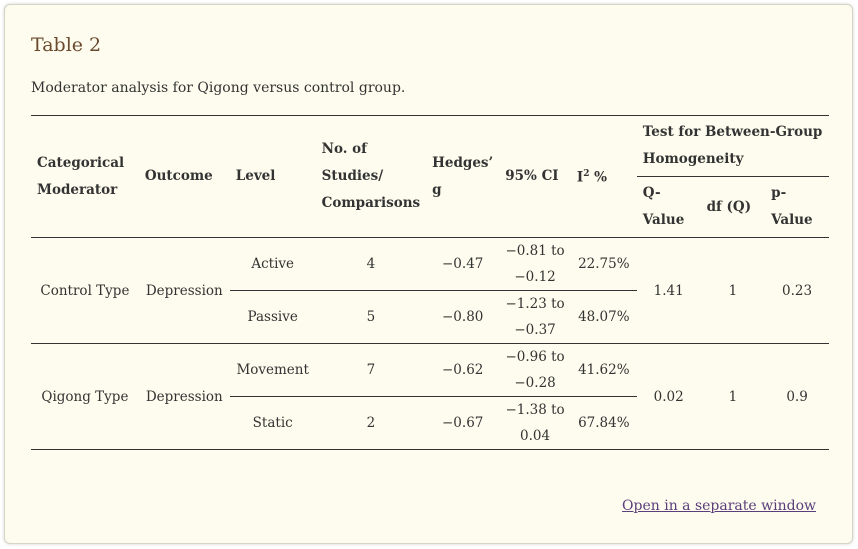 The height and width of the screenshot is (549, 858). What do you see at coordinates (463, 370) in the screenshot?
I see `hedges-cell: −0.62` at bounding box center [463, 370].